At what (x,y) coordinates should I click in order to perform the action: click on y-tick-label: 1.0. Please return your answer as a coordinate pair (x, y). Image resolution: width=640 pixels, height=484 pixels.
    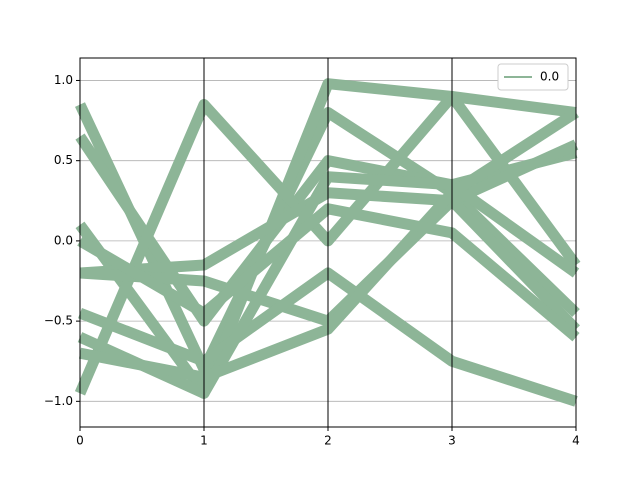
    Looking at the image, I should click on (63, 80).